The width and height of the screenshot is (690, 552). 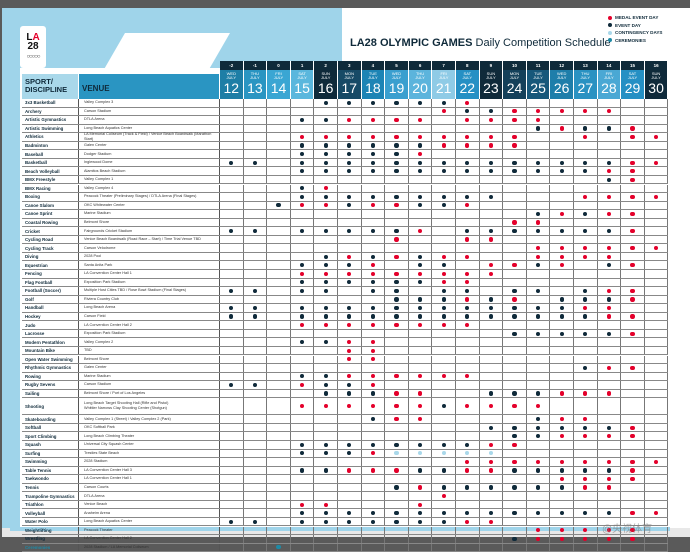 I want to click on contingency-dot-icon, so click(x=610, y=32).